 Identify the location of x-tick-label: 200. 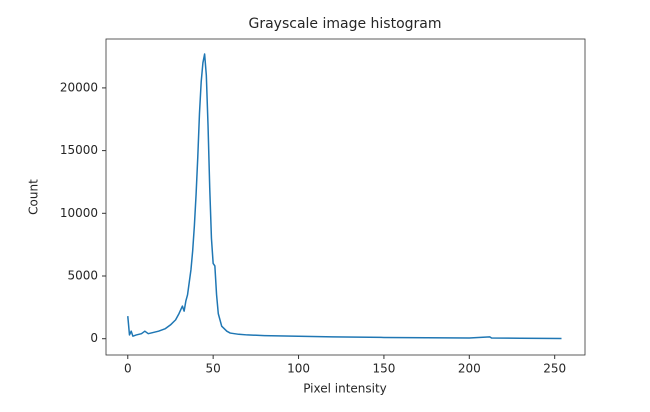
(469, 369).